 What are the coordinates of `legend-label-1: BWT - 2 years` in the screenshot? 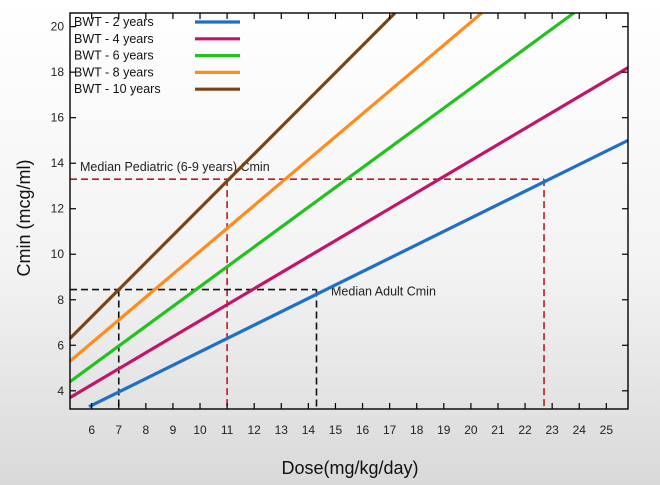 It's located at (114, 22).